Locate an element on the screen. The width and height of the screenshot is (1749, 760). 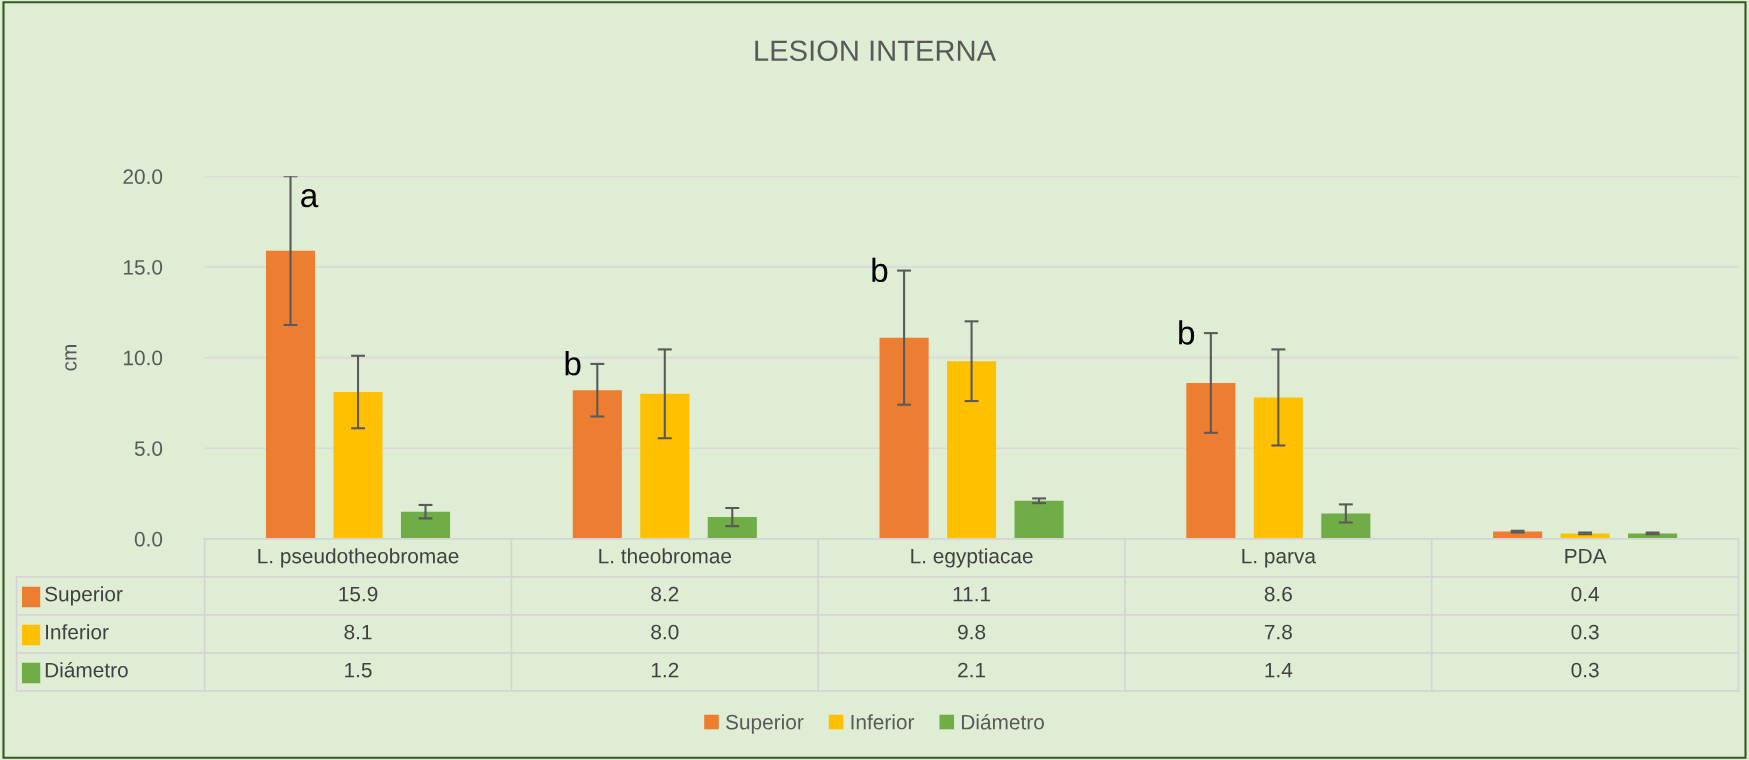
data-label: 2.1 is located at coordinates (972, 670).